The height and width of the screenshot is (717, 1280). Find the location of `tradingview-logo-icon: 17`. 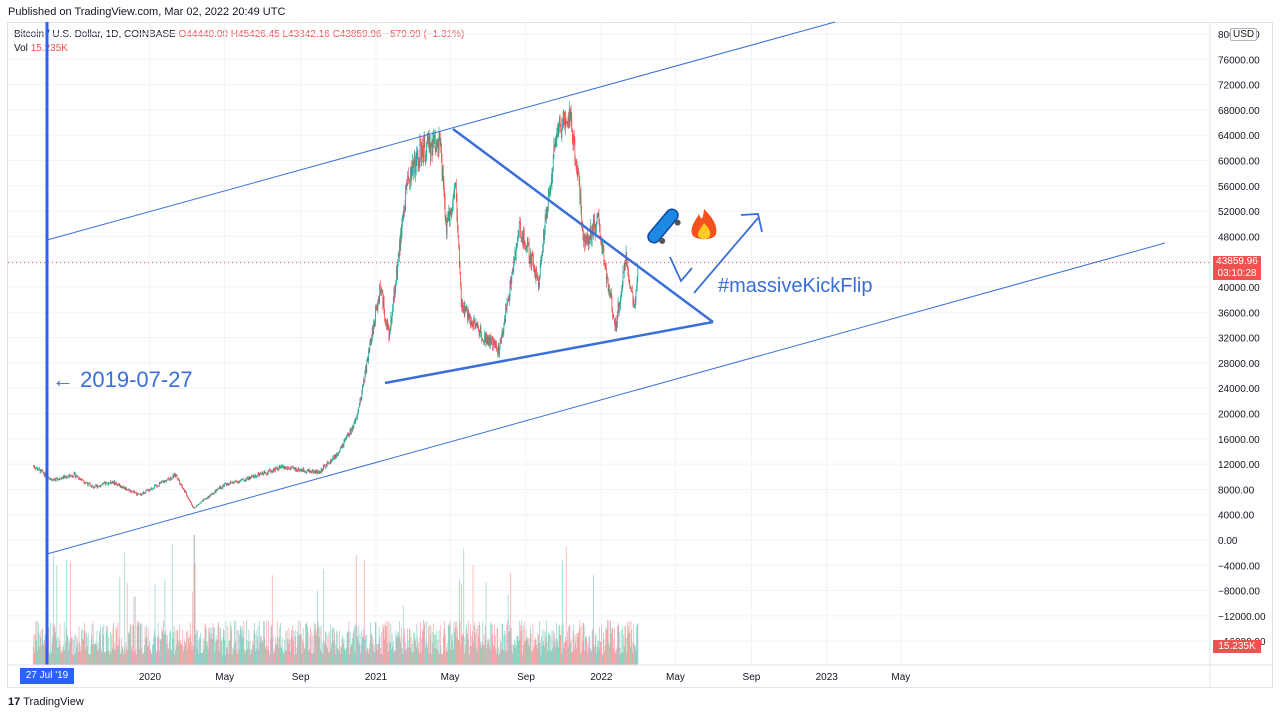

tradingview-logo-icon: 17 is located at coordinates (14, 702).